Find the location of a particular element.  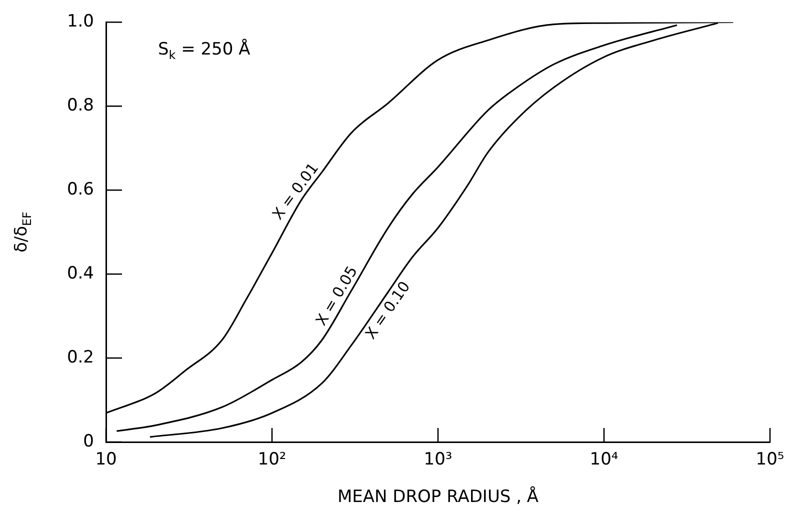

y-tick-label: 1.0 is located at coordinates (80, 22).